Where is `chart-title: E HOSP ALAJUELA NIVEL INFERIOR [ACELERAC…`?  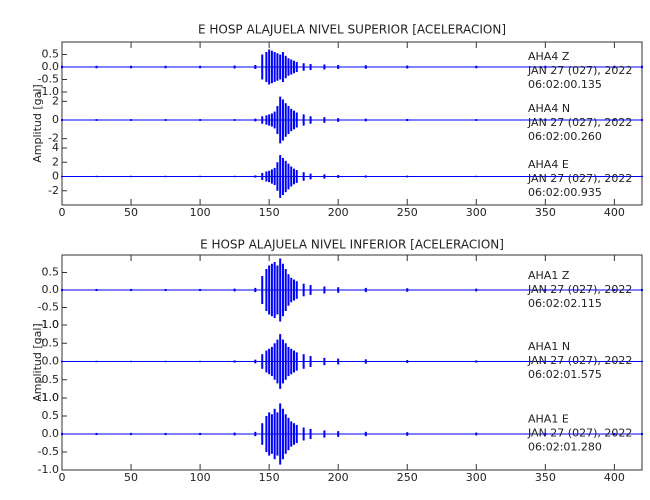
chart-title: E HOSP ALAJUELA NIVEL INFERIOR [ACELERAC… is located at coordinates (352, 245).